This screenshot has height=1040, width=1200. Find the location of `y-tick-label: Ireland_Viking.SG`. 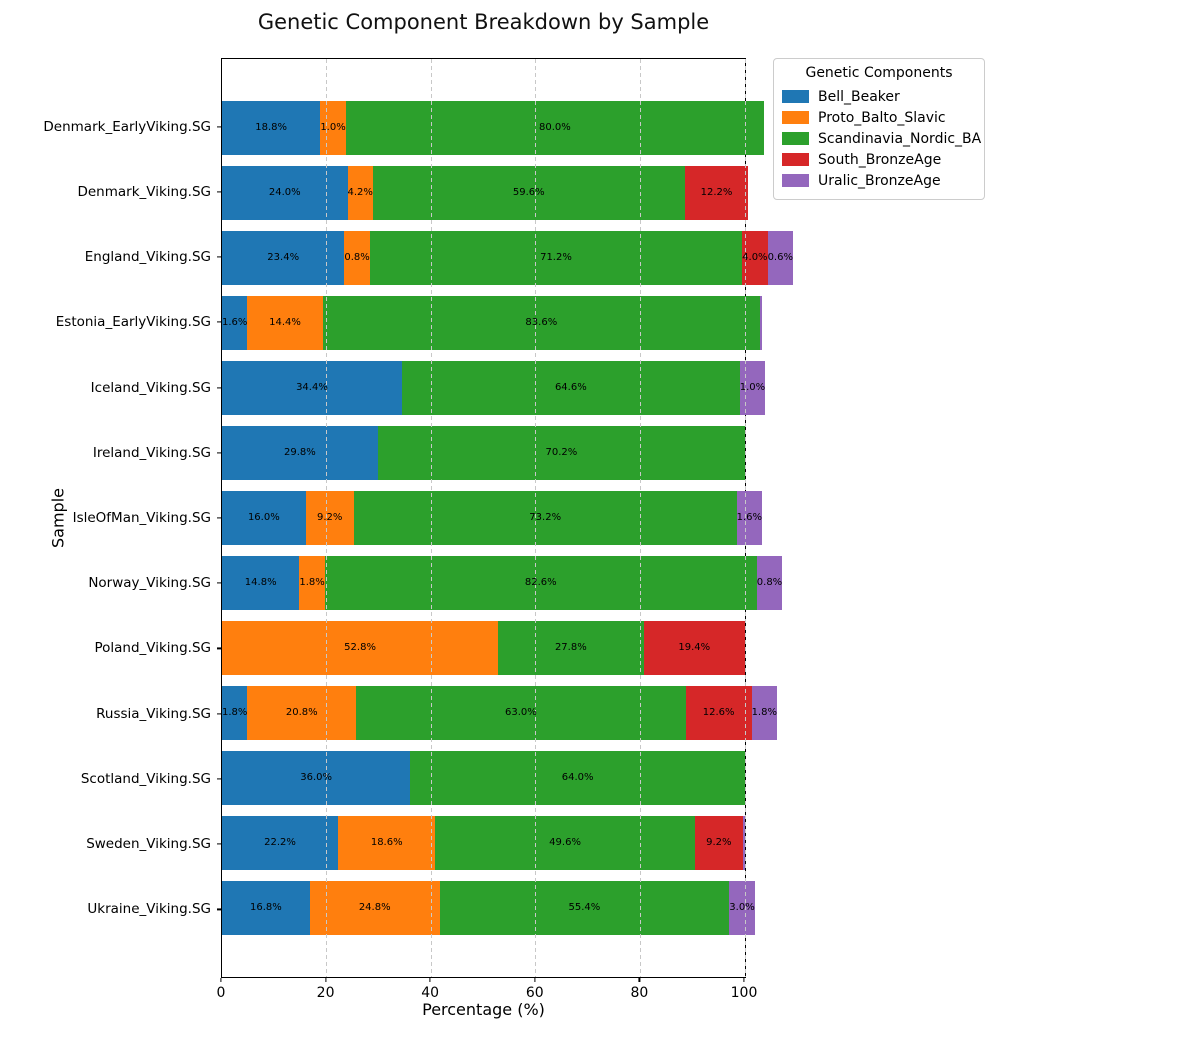

y-tick-label: Ireland_Viking.SG is located at coordinates (151, 452).